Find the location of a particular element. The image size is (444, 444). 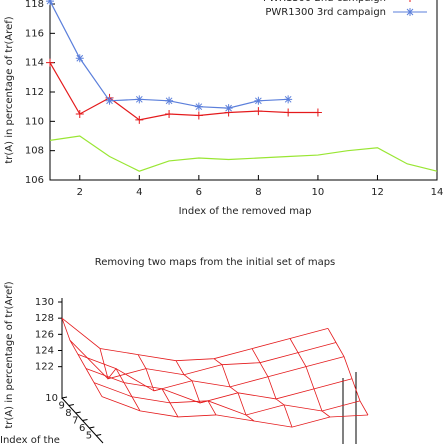

z-axis-label: tr(A) in percentage of tr(Aref) is located at coordinates (9, 354).